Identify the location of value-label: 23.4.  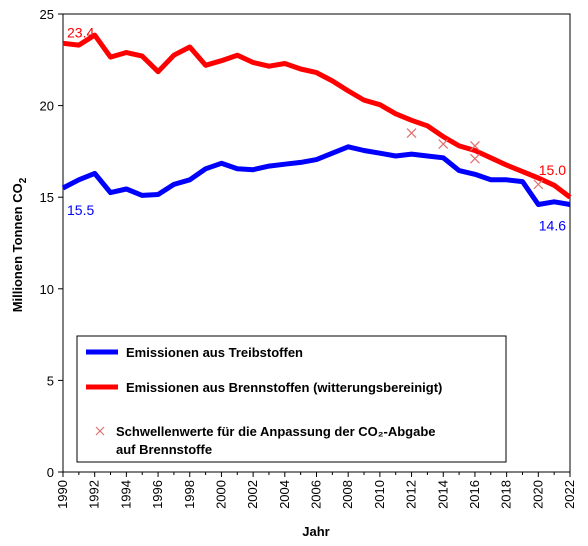
(80, 32).